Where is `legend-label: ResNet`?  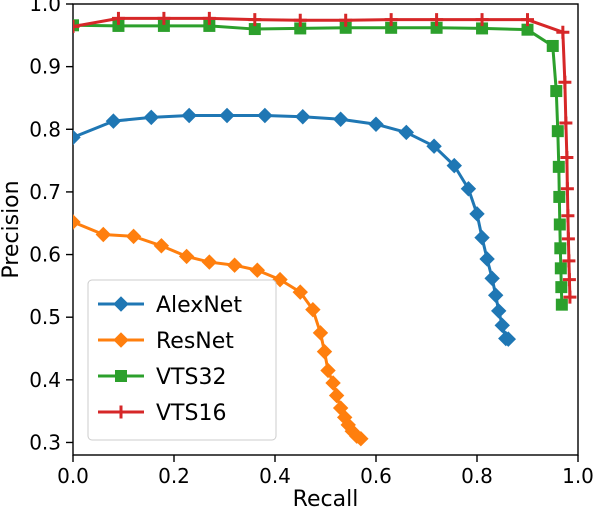 legend-label: ResNet is located at coordinates (195, 341).